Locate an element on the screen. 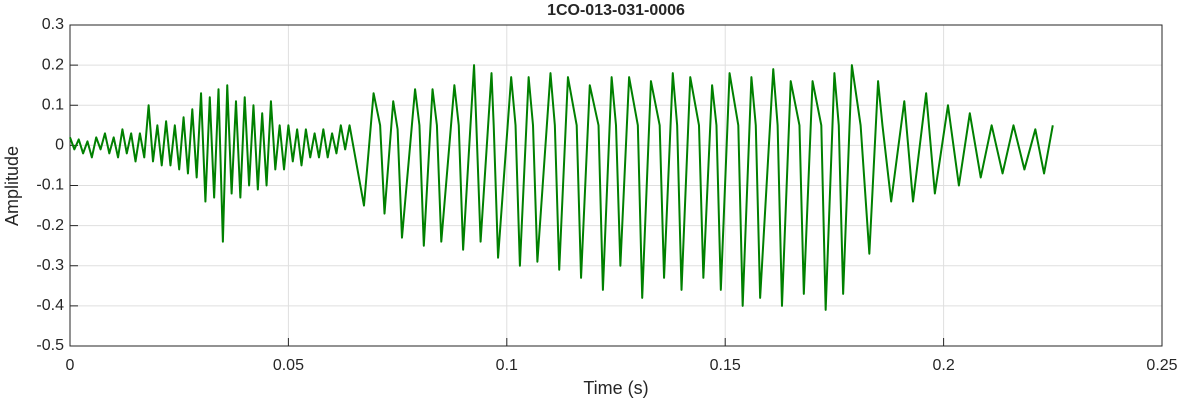  y-axis-label: Amplitude is located at coordinates (12, 186).